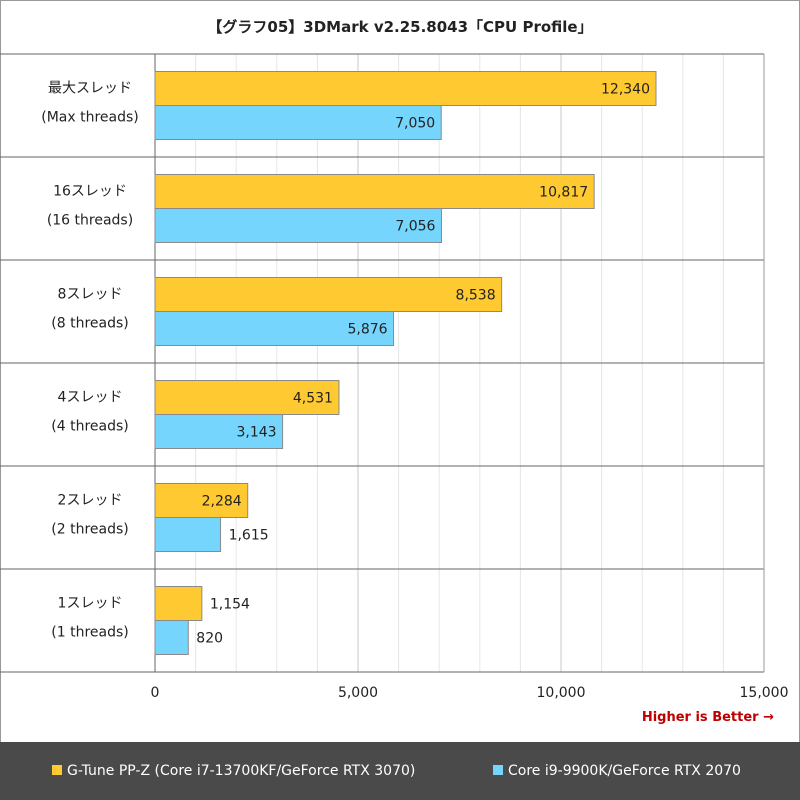 The width and height of the screenshot is (800, 800). What do you see at coordinates (400, 27) in the screenshot?
I see `chart-title: 【グラフ05】3DMark v2.25.8043「CPU Profile」` at bounding box center [400, 27].